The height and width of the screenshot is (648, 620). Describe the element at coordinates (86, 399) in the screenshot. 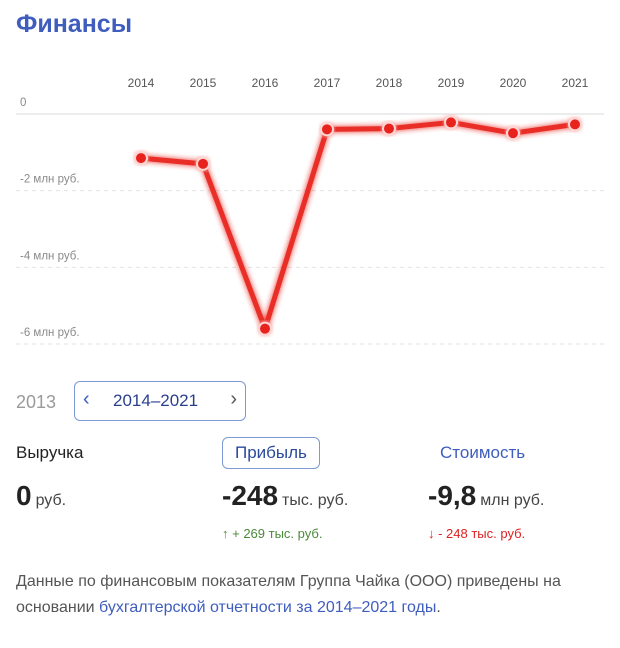

I see `chevron-left-icon: ‹` at that location.